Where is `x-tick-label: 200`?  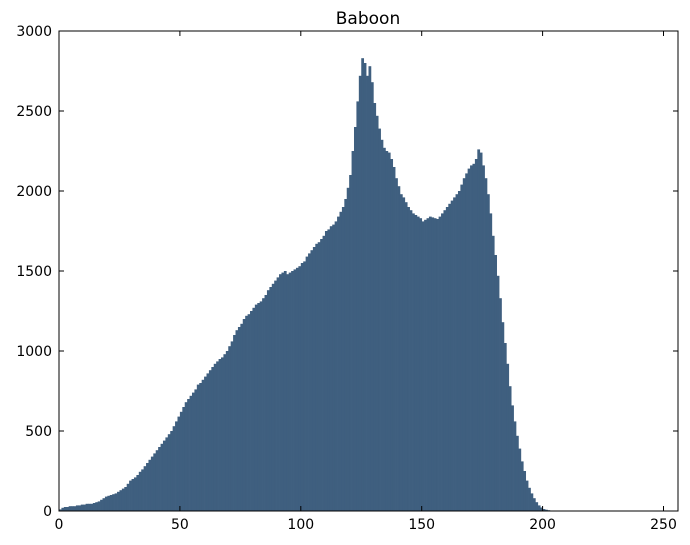
x-tick-label: 200 is located at coordinates (542, 525).